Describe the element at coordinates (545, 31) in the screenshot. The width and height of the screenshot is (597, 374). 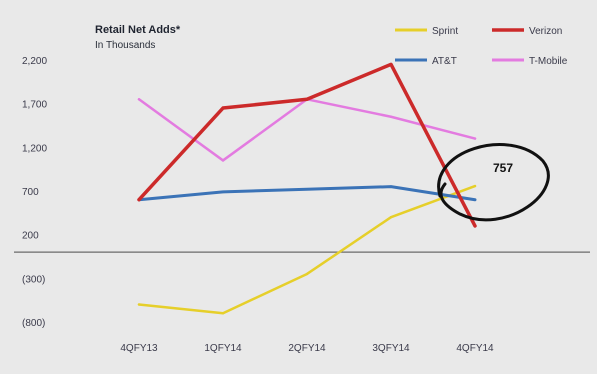
I see `legend-label: Verizon` at that location.